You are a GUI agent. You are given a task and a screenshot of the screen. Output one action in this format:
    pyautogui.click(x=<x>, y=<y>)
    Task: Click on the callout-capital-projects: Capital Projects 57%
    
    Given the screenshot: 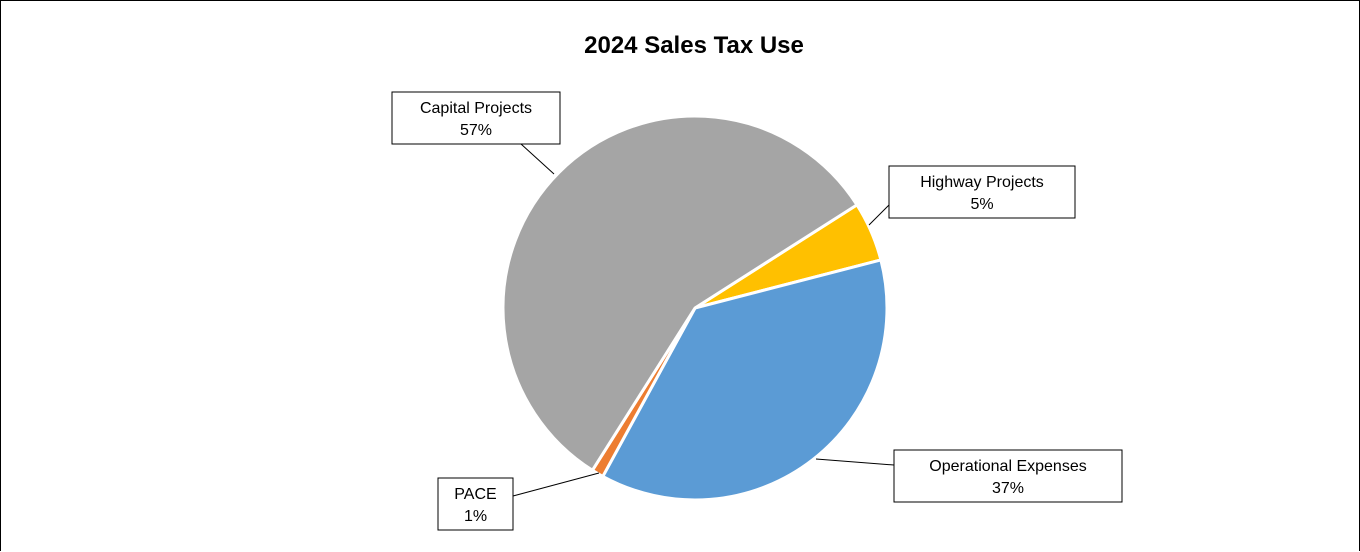 What is the action you would take?
    pyautogui.click(x=476, y=133)
    